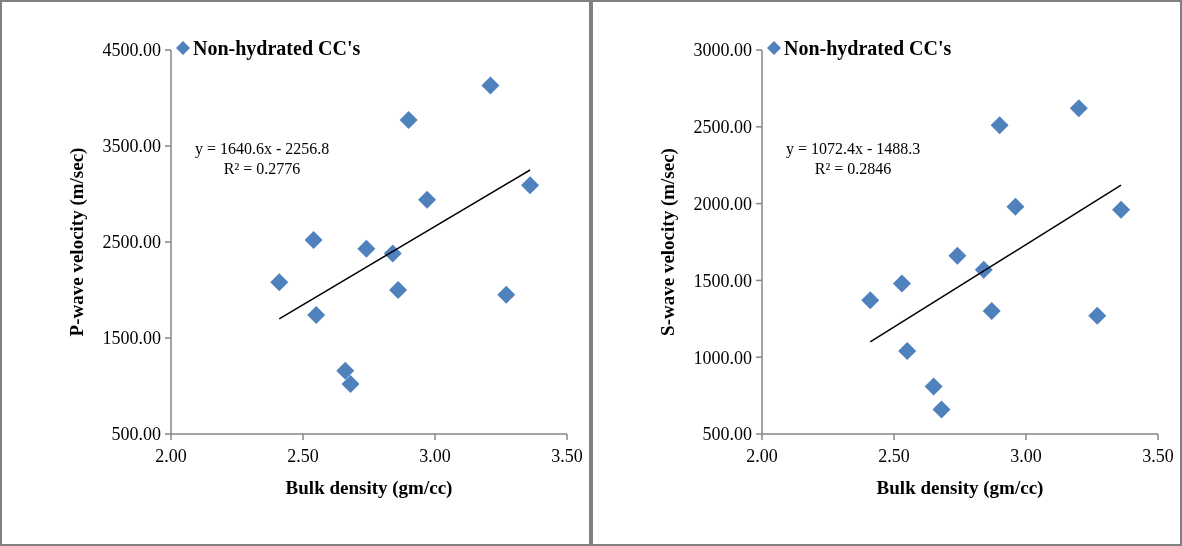 The image size is (1182, 546). Describe the element at coordinates (722, 50) in the screenshot. I see `y-tick-label: 3000.00` at that location.